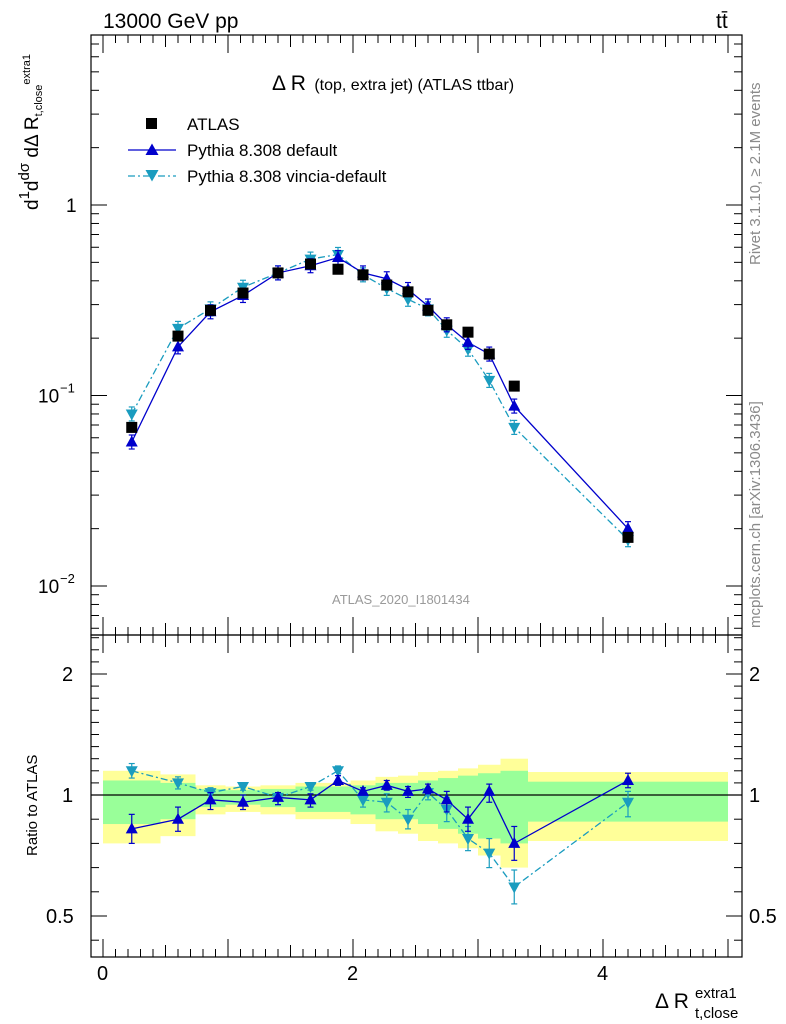  I want to click on x-axis-label-main: Δ R, so click(672, 1001).